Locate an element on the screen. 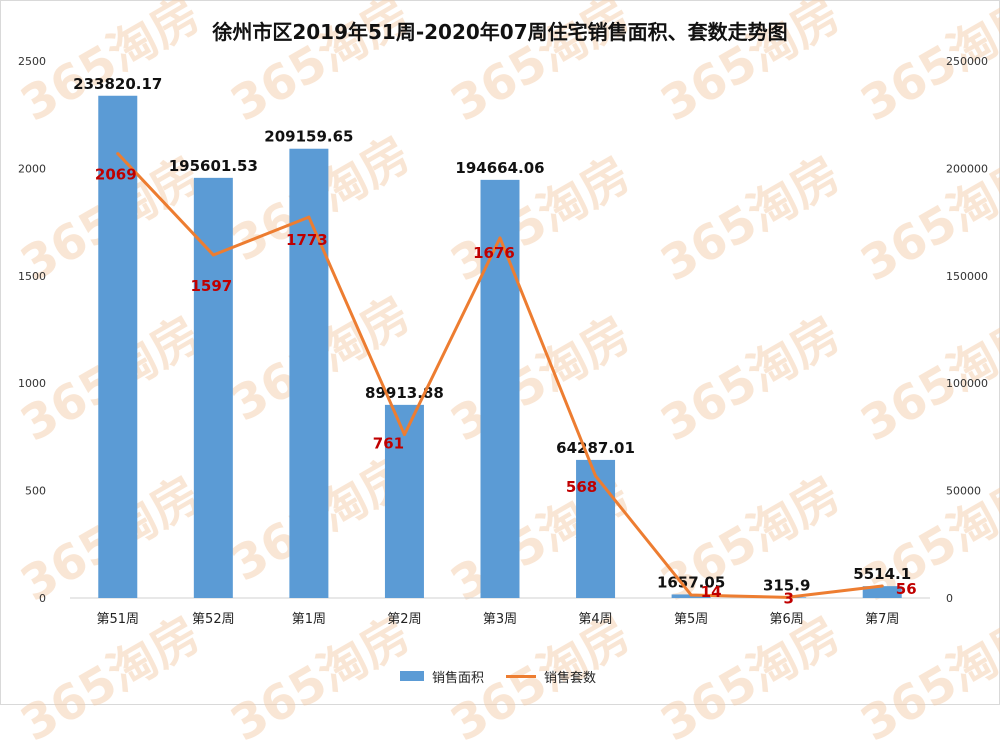 Image resolution: width=1000 pixels, height=754 pixels. bar-data-label: 64287.01 is located at coordinates (595, 448).